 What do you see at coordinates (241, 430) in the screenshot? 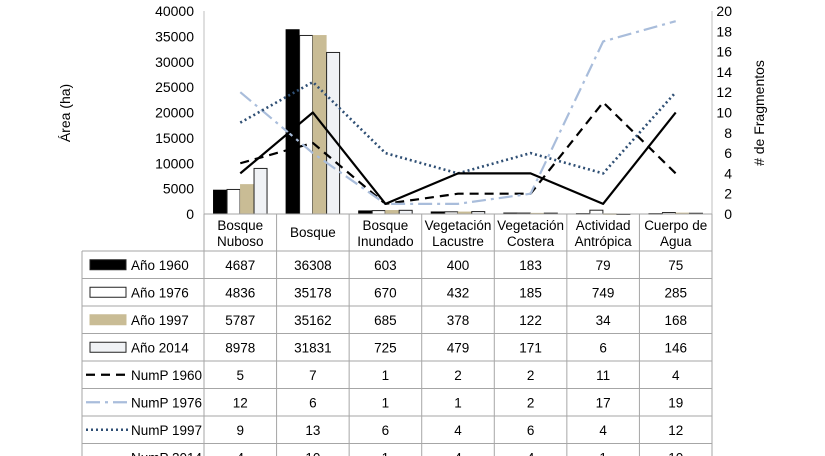
I see `table-cell: 9` at bounding box center [241, 430].